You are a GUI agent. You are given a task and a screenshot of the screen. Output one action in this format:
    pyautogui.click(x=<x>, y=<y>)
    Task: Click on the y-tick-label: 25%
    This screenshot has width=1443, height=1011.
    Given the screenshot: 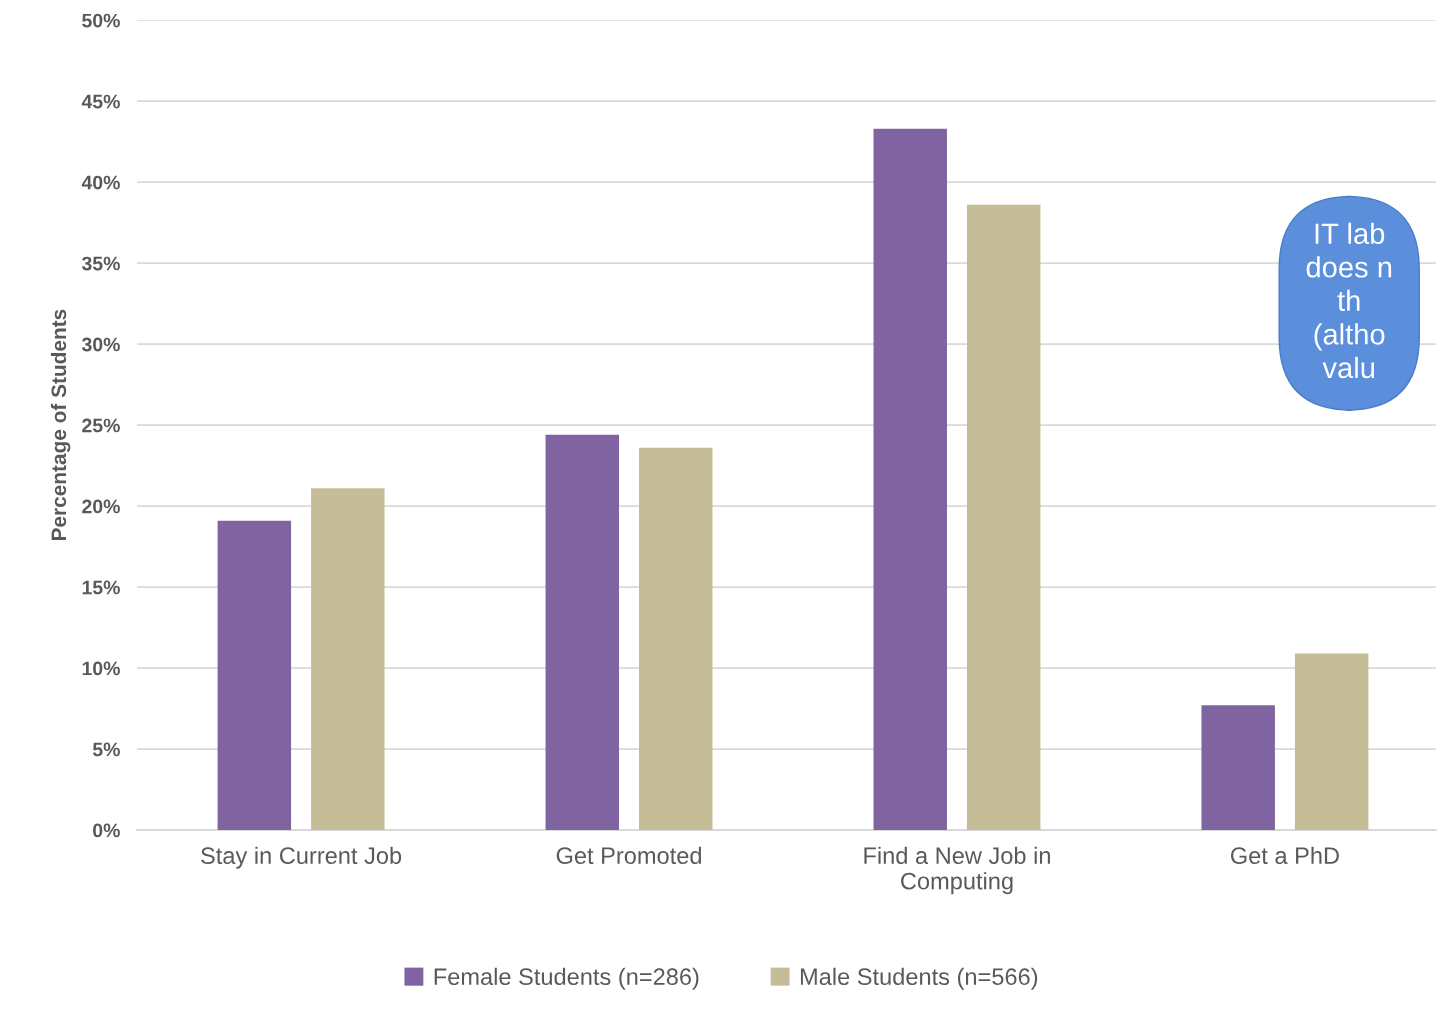 What is the action you would take?
    pyautogui.click(x=101, y=425)
    